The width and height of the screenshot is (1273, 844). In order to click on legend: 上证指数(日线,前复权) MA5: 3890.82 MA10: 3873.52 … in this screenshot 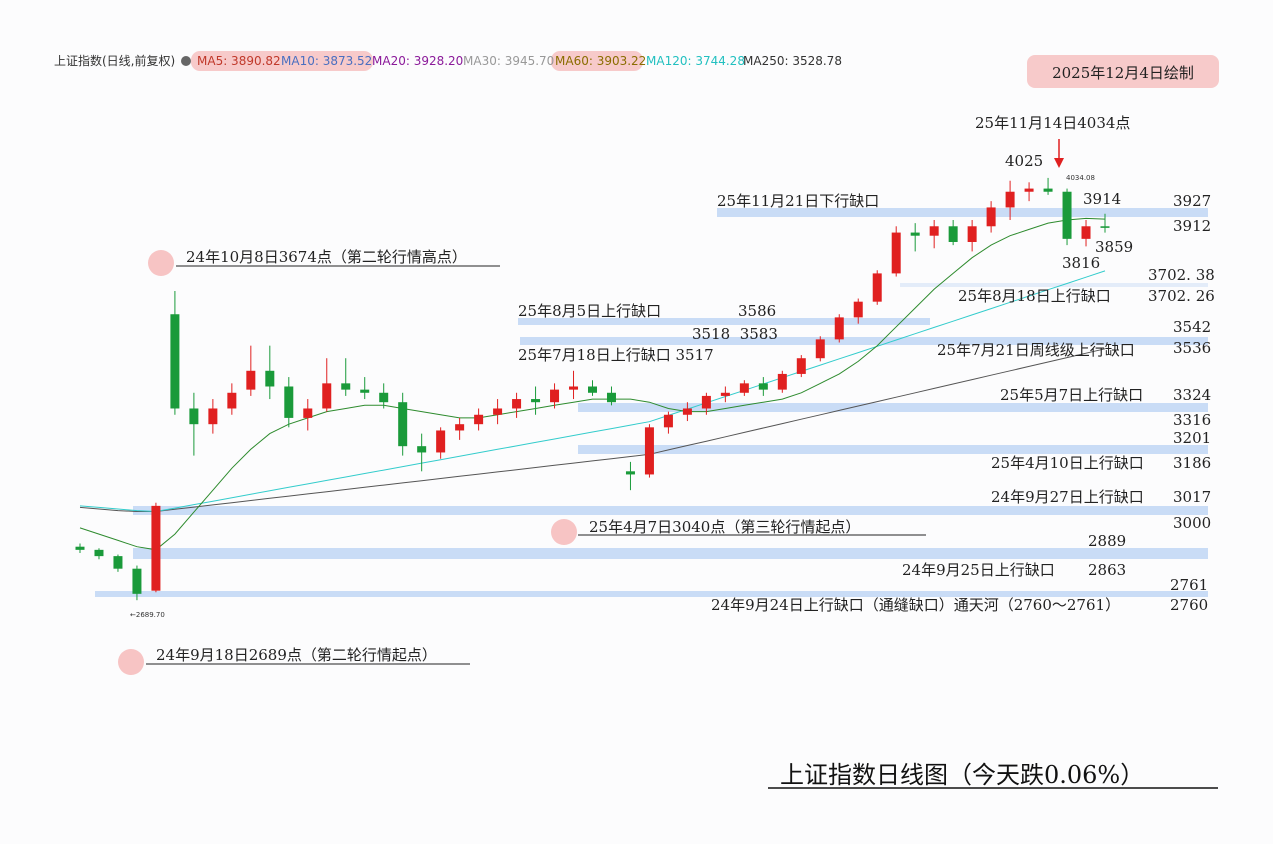, I will do `click(448, 60)`.